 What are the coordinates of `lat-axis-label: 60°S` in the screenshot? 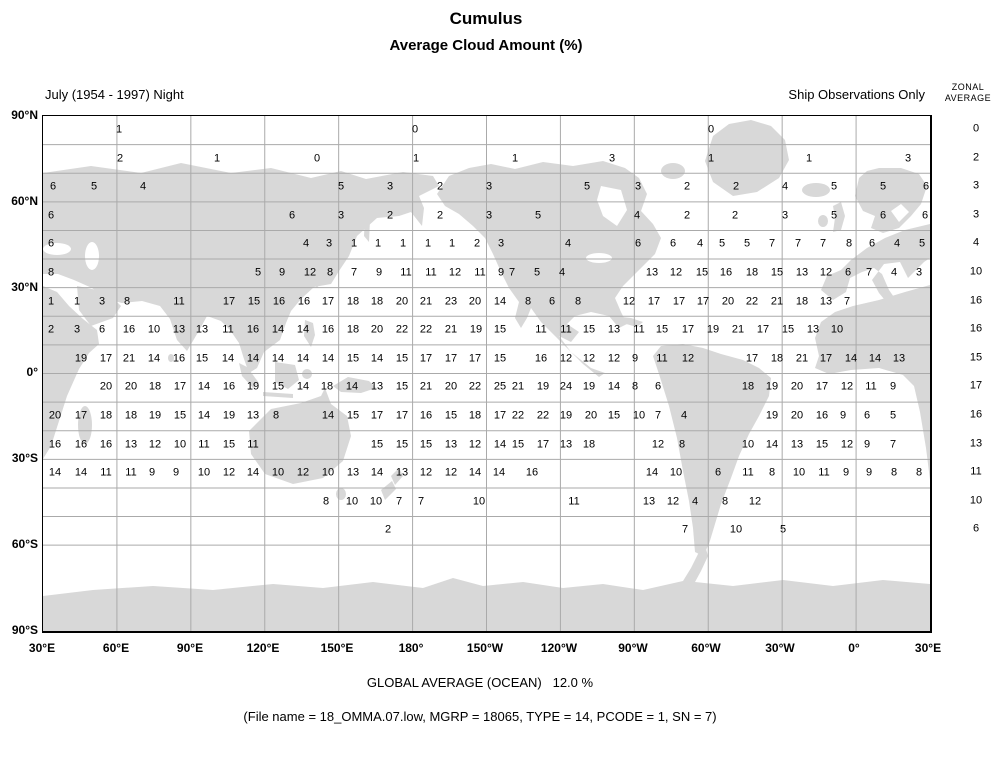 It's located at (24, 544).